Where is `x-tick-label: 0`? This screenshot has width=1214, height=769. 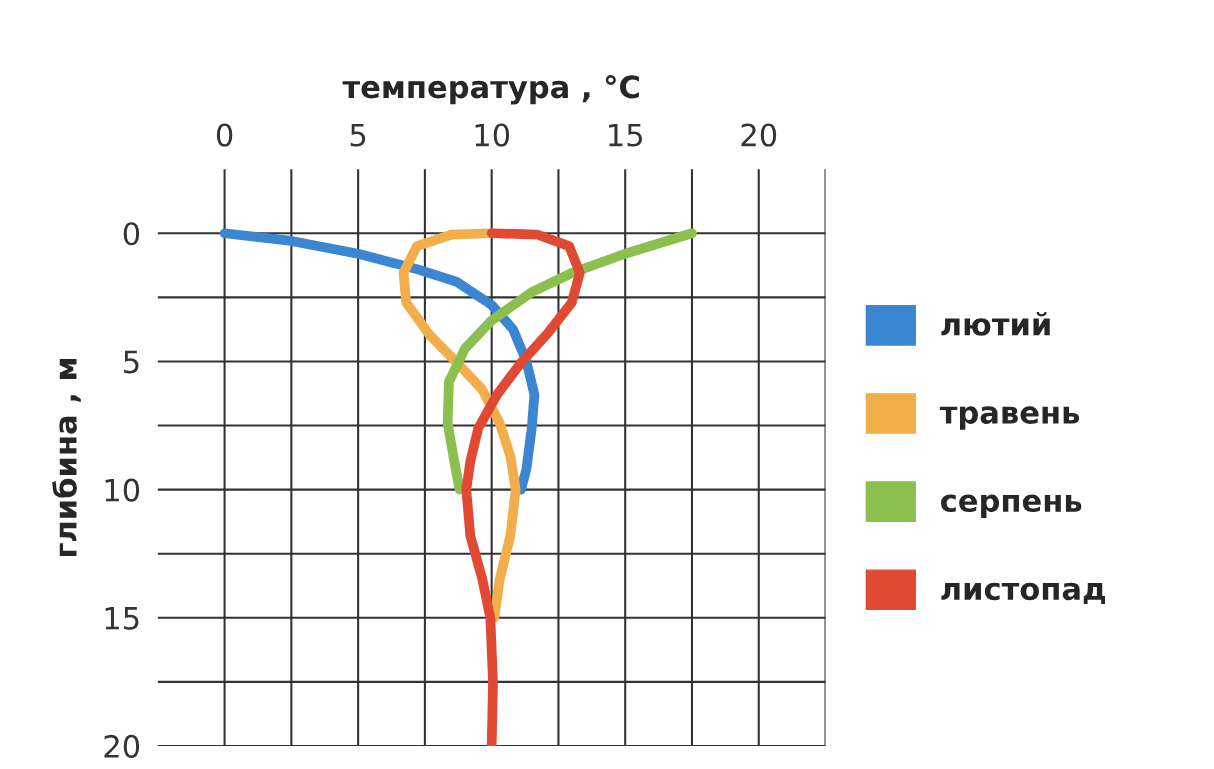
x-tick-label: 0 is located at coordinates (224, 135).